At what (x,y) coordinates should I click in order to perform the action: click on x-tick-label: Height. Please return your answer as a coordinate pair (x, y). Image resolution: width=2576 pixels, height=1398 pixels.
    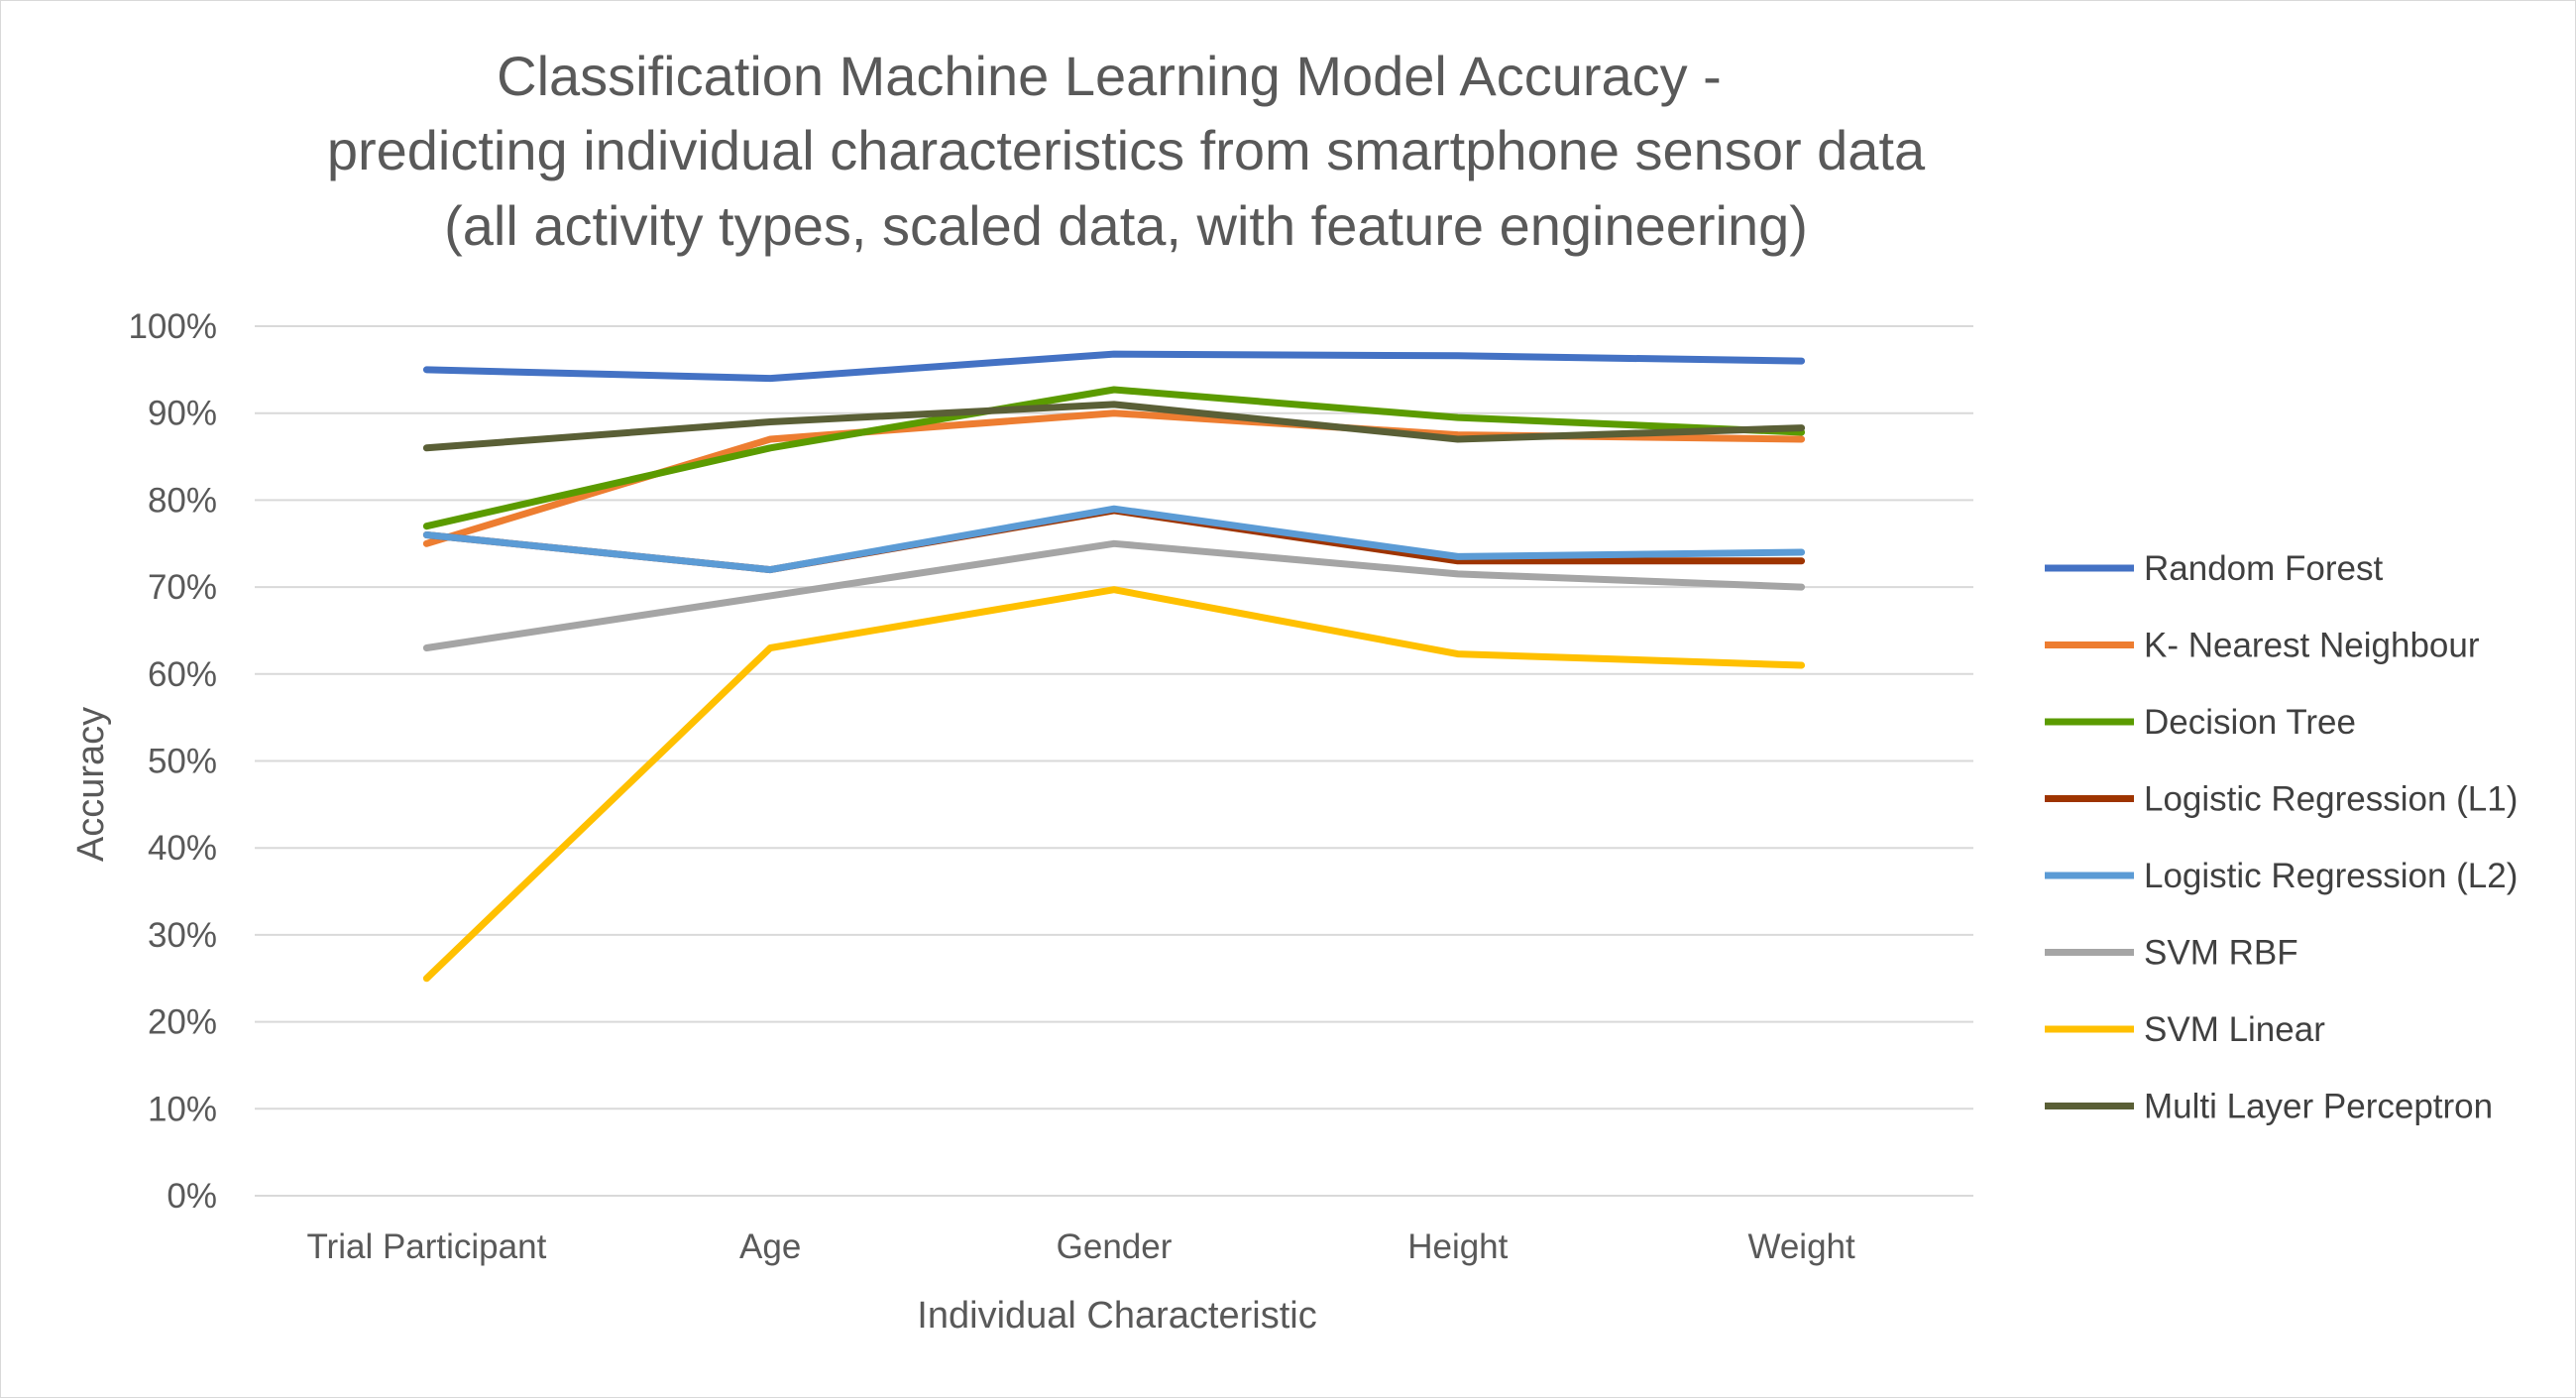
    Looking at the image, I should click on (1457, 1246).